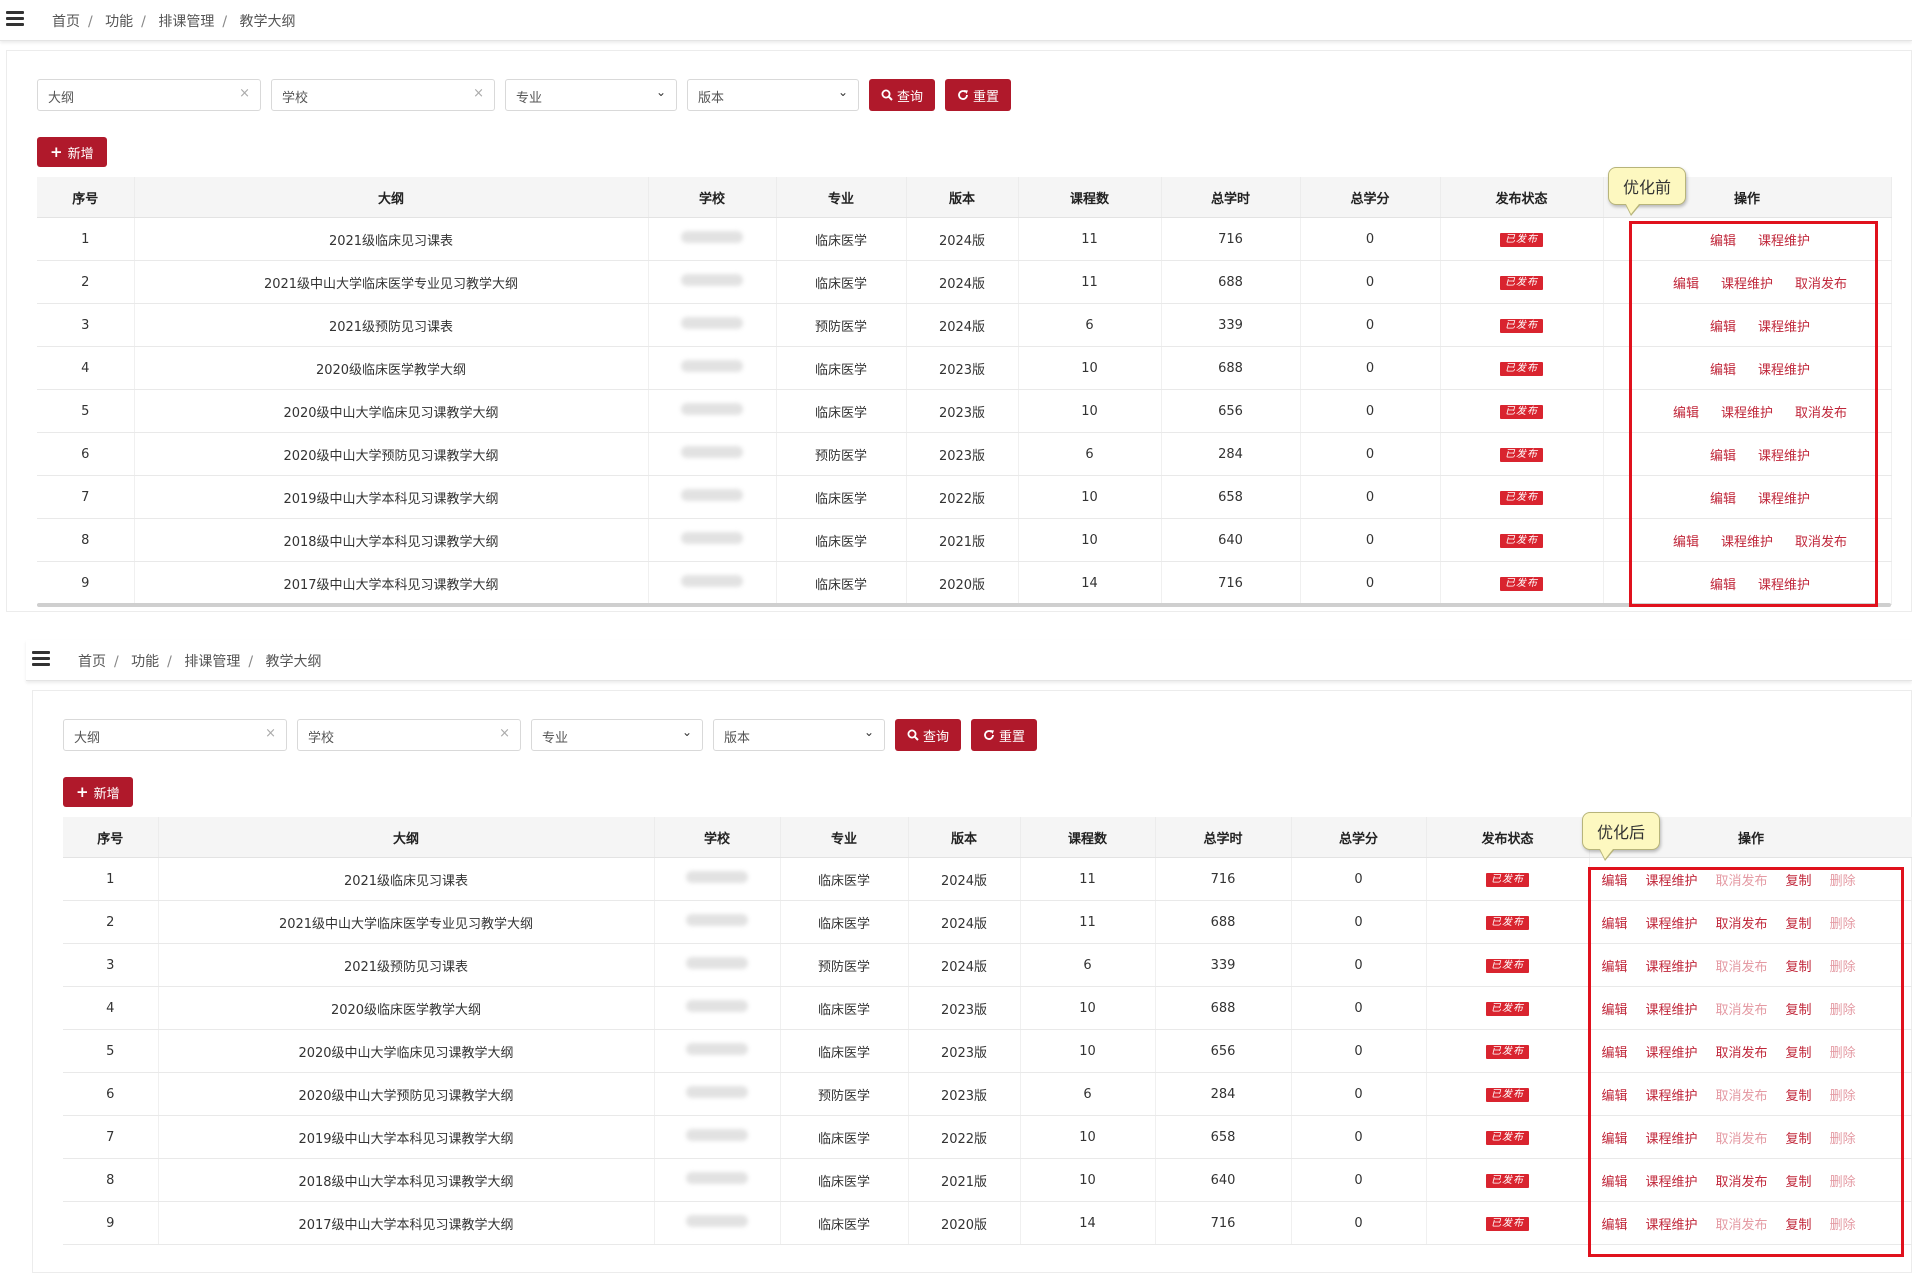 The image size is (1912, 1273). Describe the element at coordinates (928, 735) in the screenshot. I see `search-button: 查询` at that location.